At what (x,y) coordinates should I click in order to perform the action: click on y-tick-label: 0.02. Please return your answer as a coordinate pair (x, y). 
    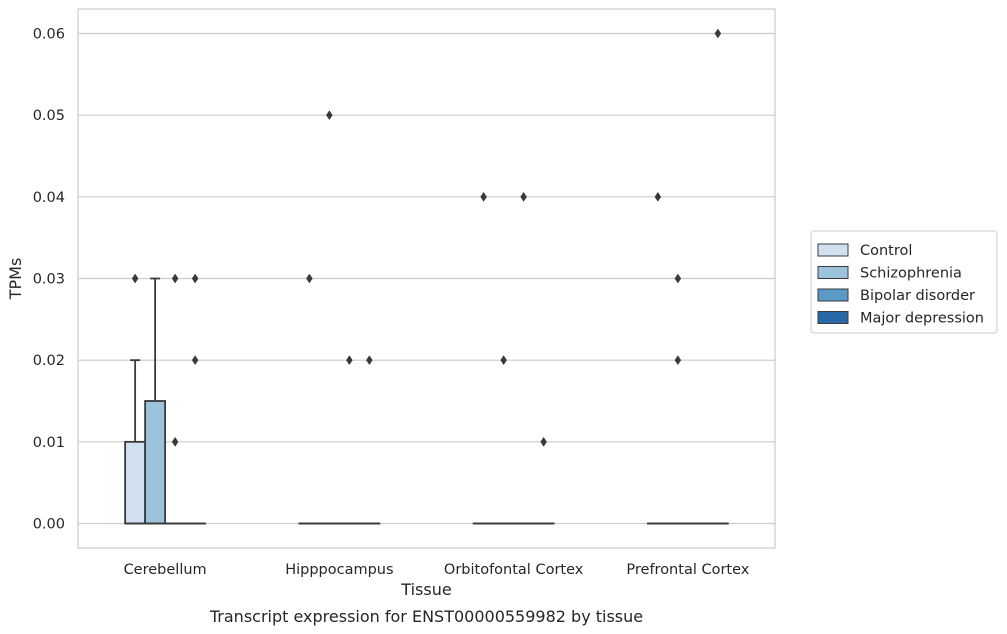
    Looking at the image, I should click on (49, 361).